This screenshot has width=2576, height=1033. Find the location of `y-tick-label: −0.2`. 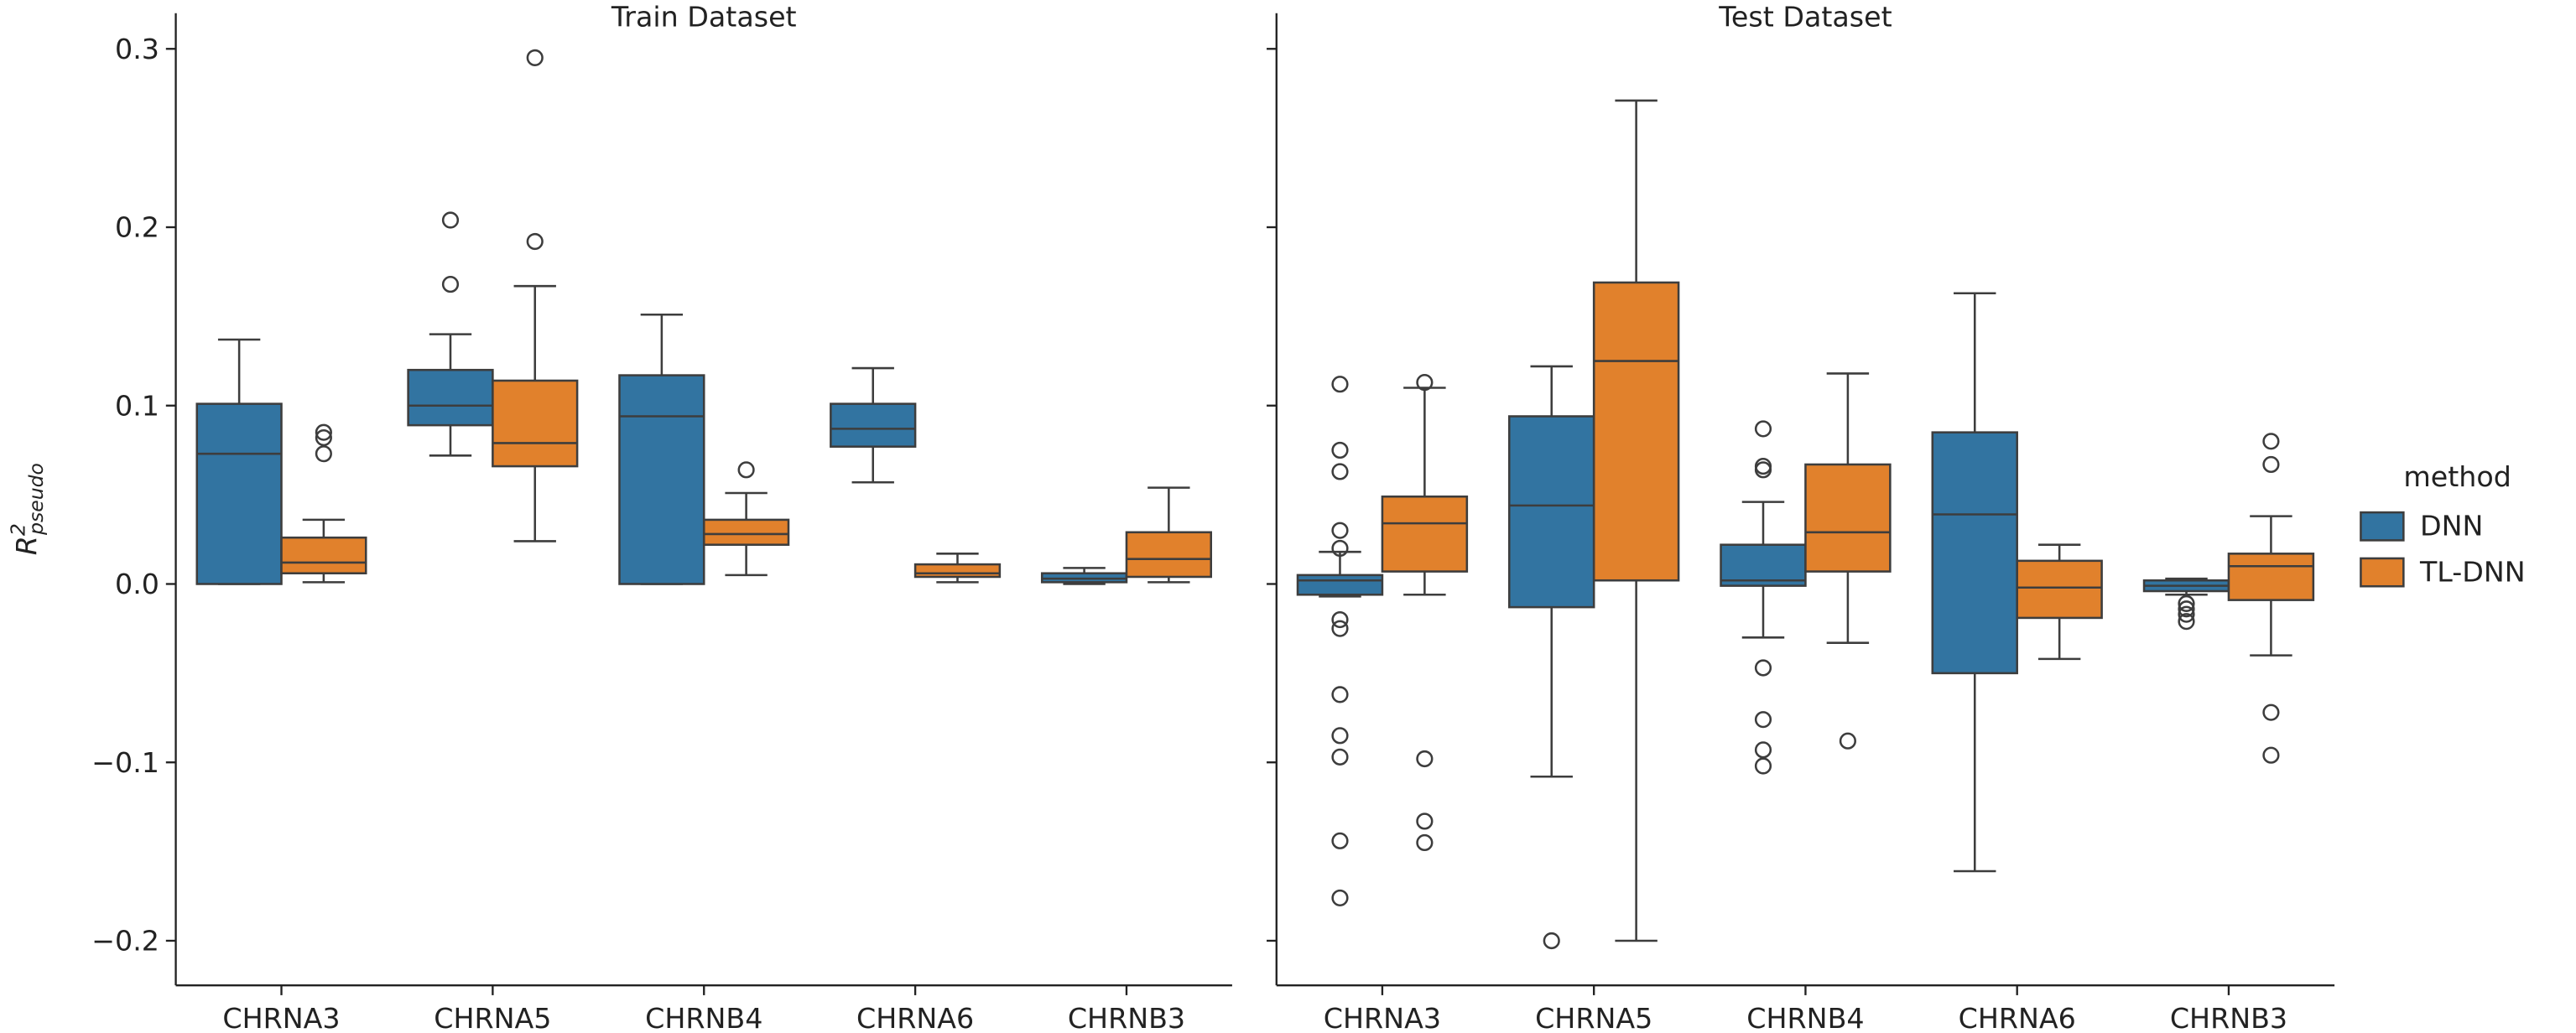

y-tick-label: −0.2 is located at coordinates (125, 941).